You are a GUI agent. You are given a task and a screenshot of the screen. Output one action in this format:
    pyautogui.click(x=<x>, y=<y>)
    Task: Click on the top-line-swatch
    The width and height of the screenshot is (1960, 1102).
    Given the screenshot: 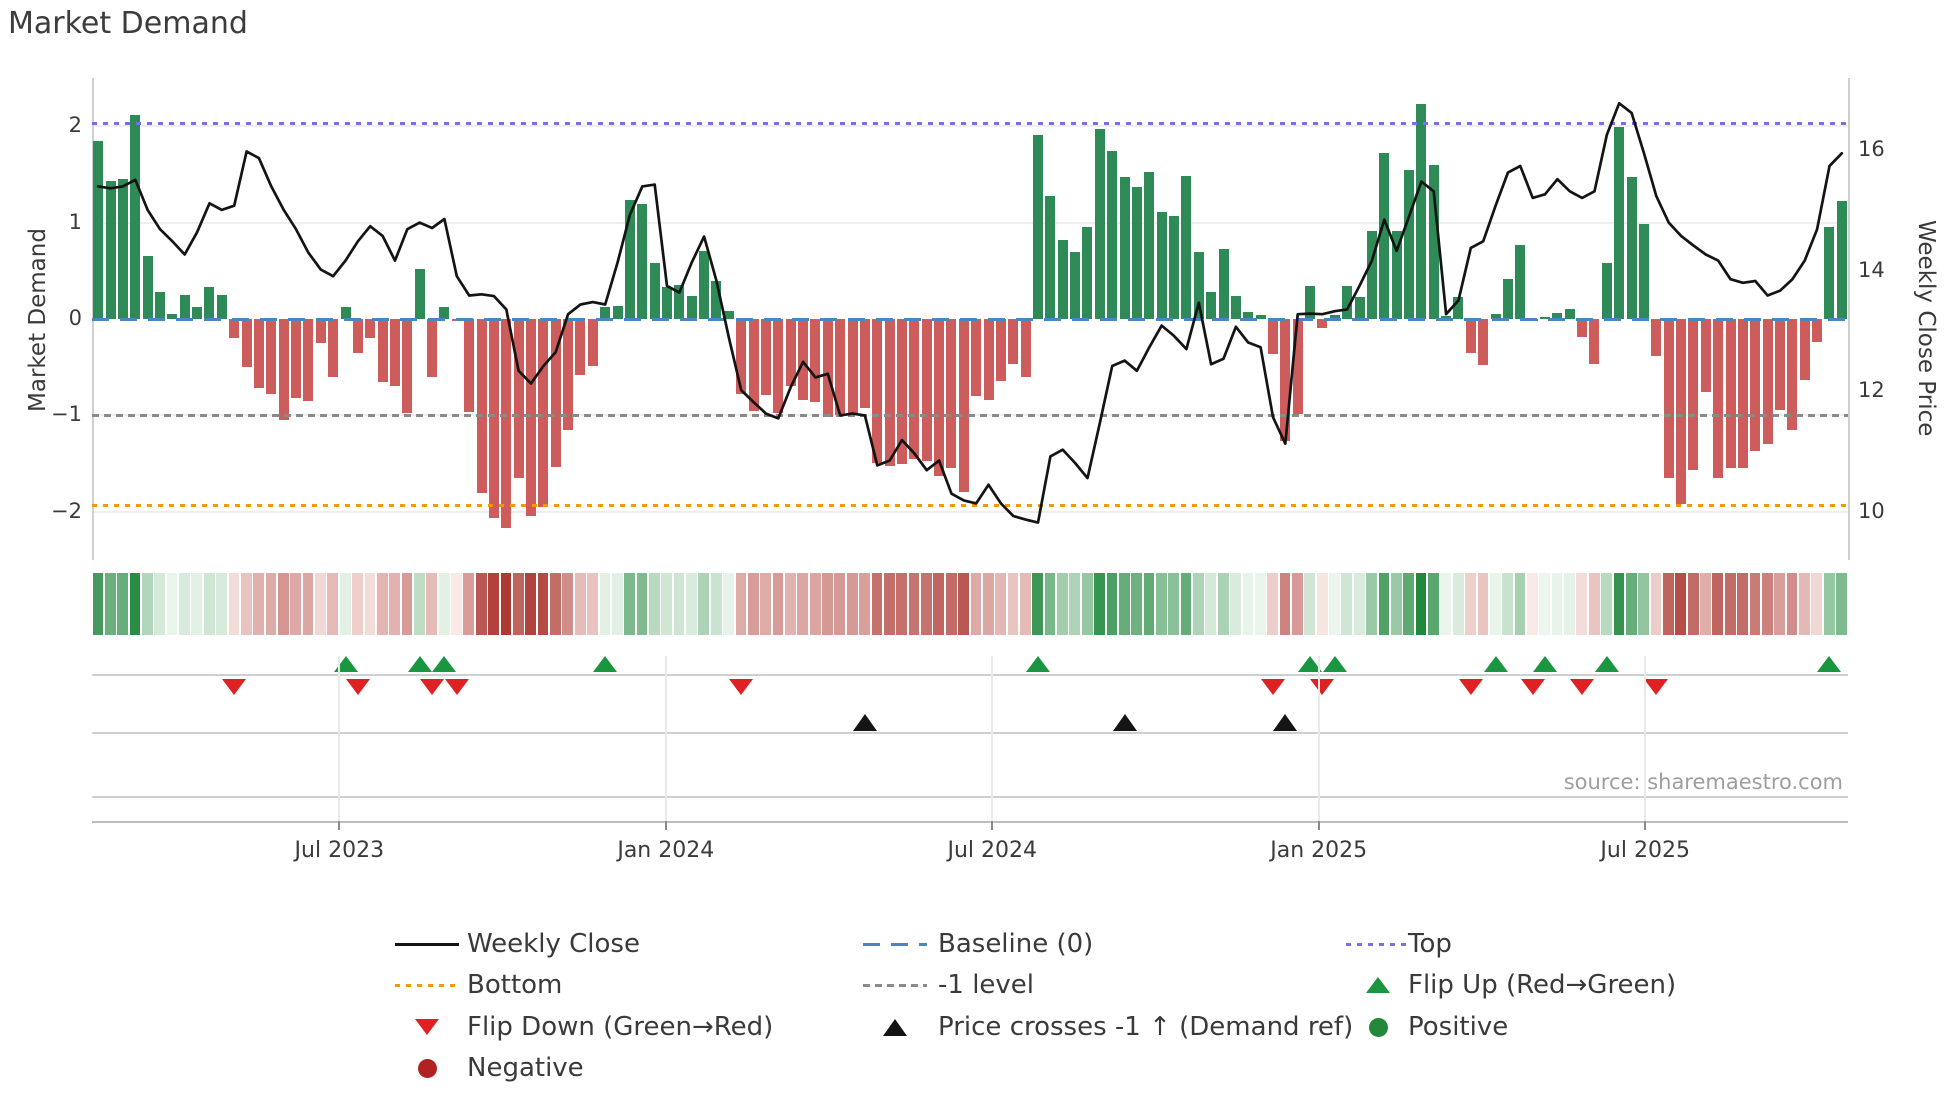 What is the action you would take?
    pyautogui.click(x=1378, y=944)
    